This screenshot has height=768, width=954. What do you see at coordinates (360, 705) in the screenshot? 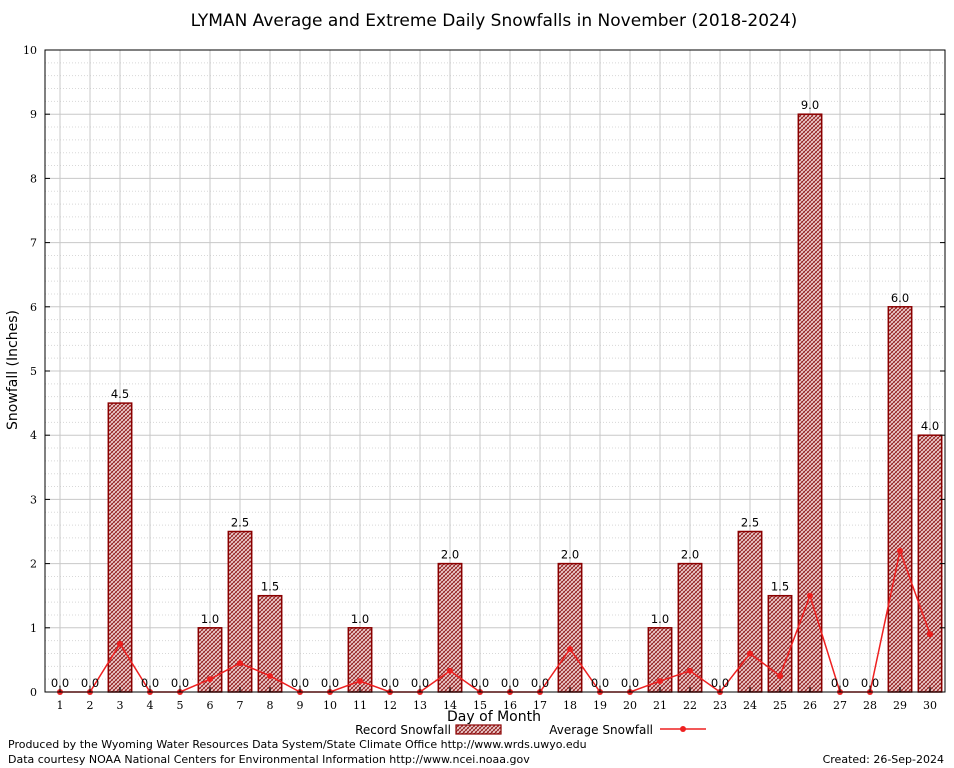
I see `x-tick-label: 11` at bounding box center [360, 705].